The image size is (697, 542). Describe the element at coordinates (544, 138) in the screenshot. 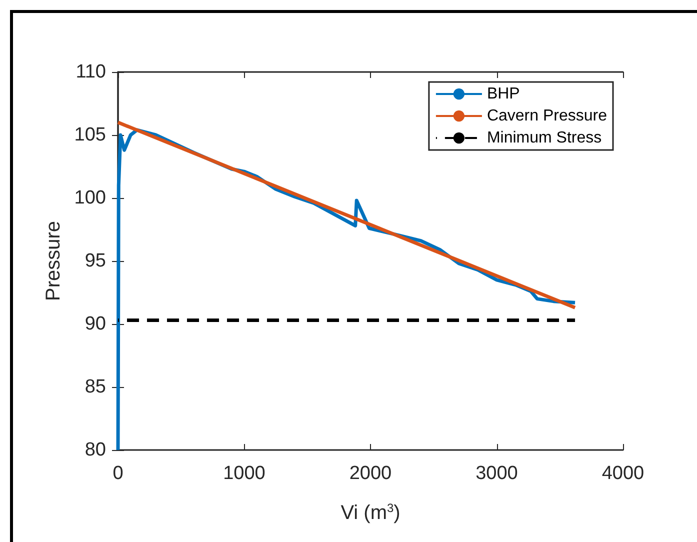

I see `legend-label: Minimum Stress` at that location.